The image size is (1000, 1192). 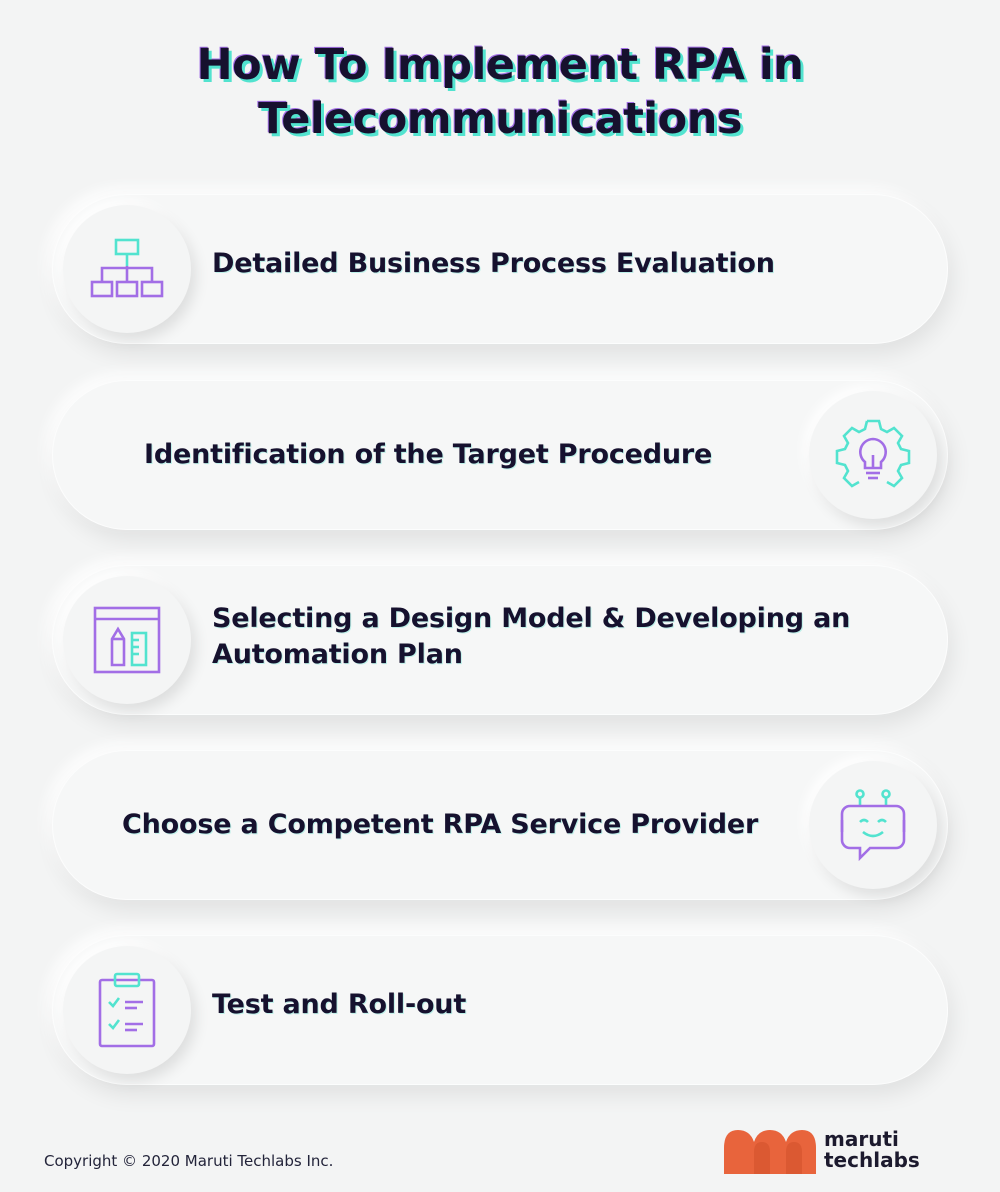 I want to click on design-tools-icon, so click(x=127, y=640).